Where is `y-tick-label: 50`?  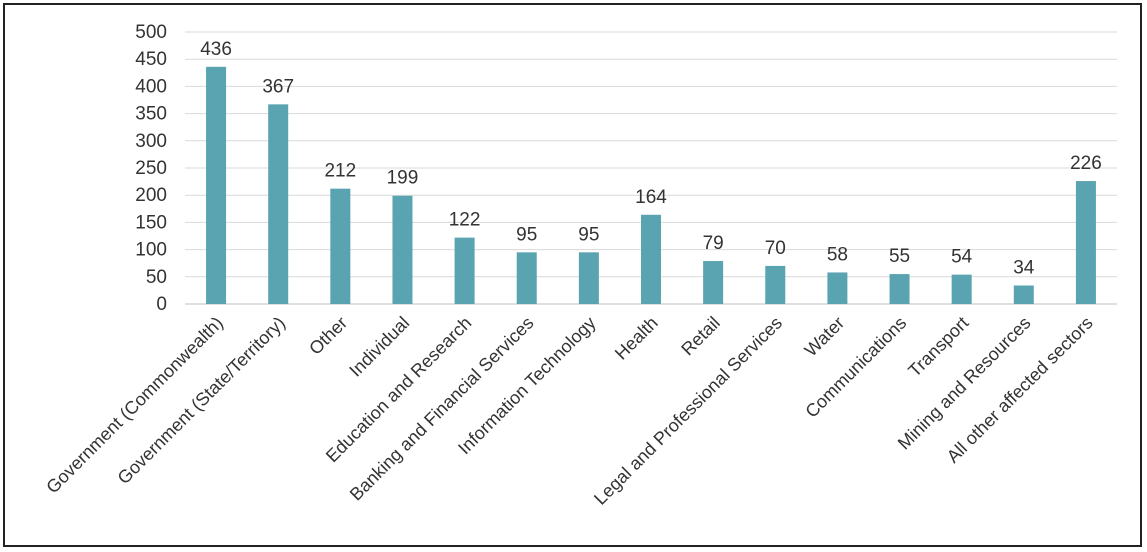 y-tick-label: 50 is located at coordinates (156, 277).